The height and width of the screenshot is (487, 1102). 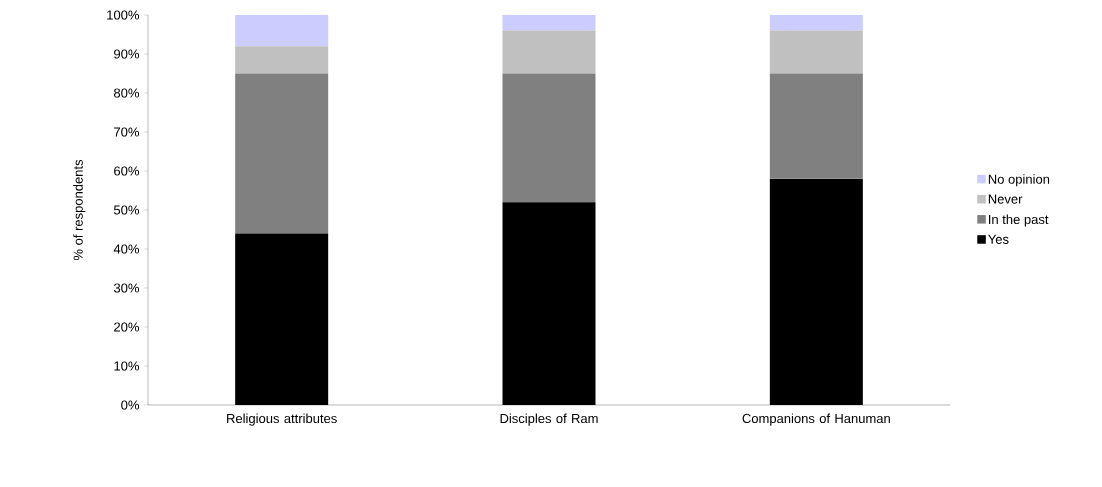 What do you see at coordinates (549, 419) in the screenshot?
I see `x-tick-label: Disciples of Ram` at bounding box center [549, 419].